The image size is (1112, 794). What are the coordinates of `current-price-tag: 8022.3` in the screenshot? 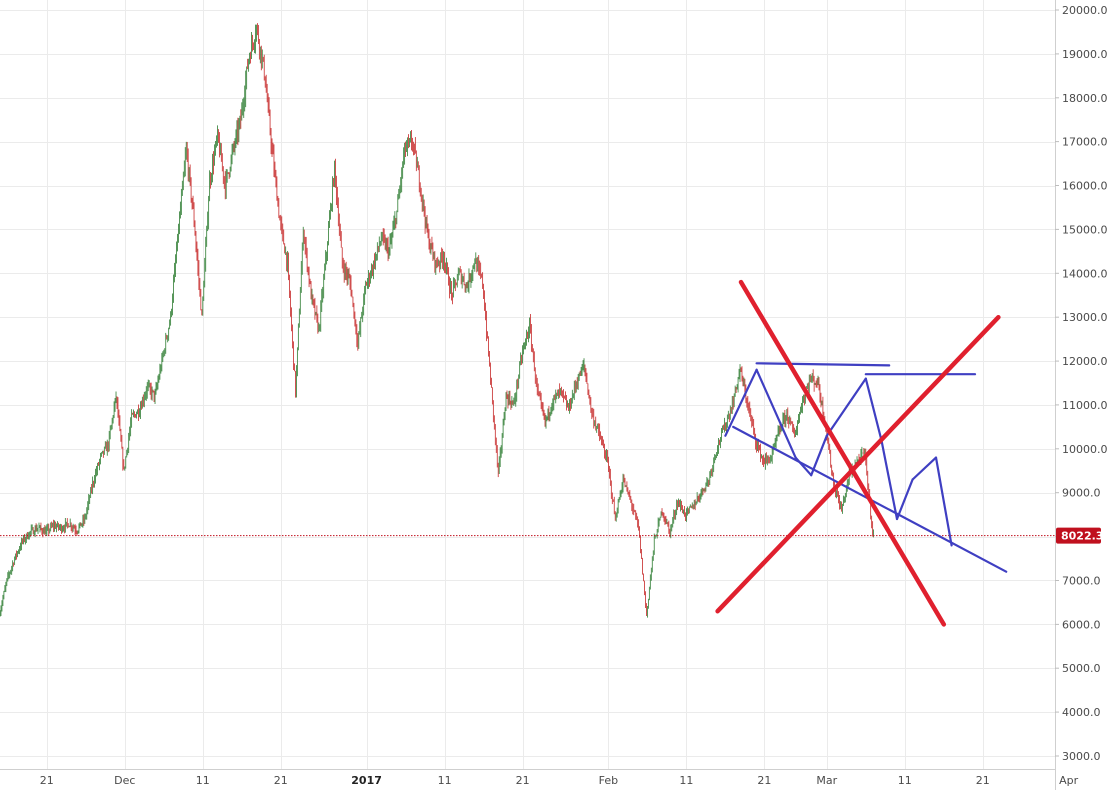 It's located at (1079, 535).